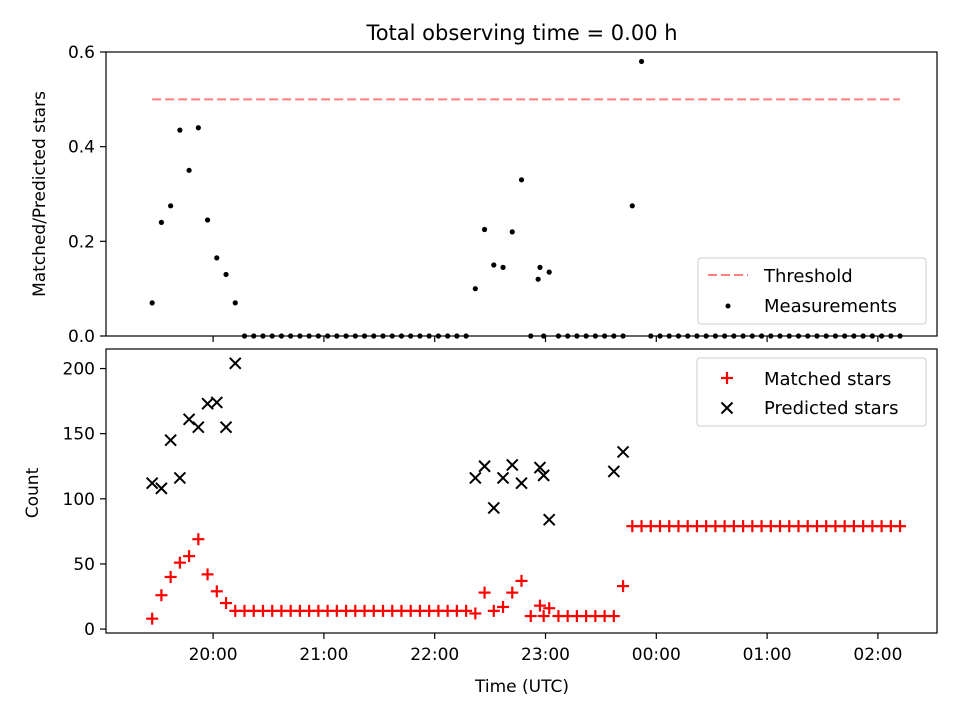 The image size is (960, 724). What do you see at coordinates (831, 408) in the screenshot?
I see `legend-predicted-label: Predicted stars` at bounding box center [831, 408].